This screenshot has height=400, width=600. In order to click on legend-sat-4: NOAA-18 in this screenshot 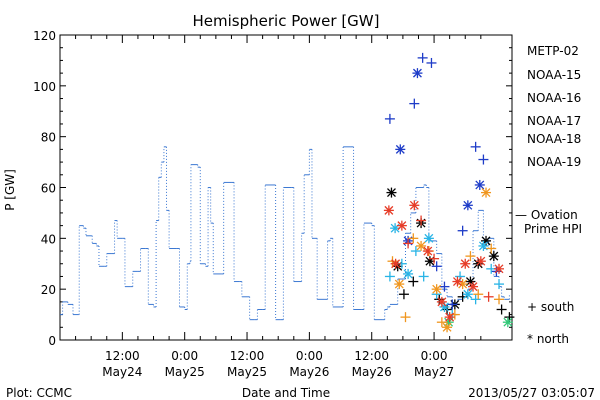, I will do `click(554, 139)`.